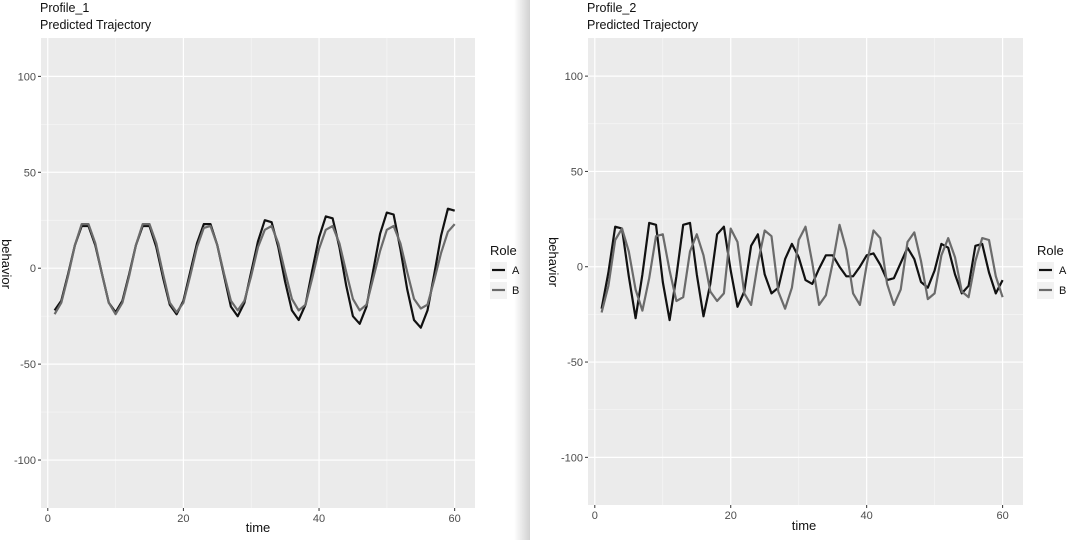 The width and height of the screenshot is (1084, 540). I want to click on series-line-A, so click(802, 271).